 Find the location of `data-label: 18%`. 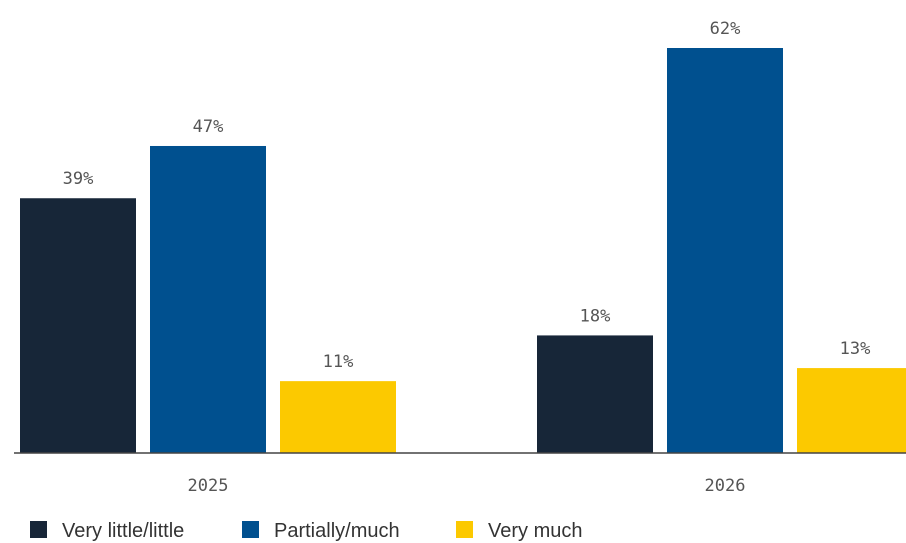

data-label: 18% is located at coordinates (595, 316).